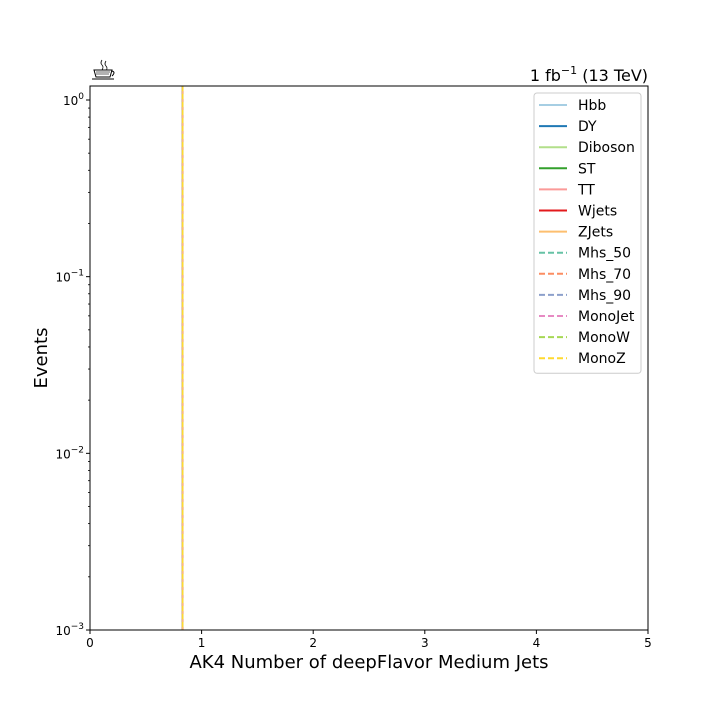 The width and height of the screenshot is (720, 720). Describe the element at coordinates (103, 69) in the screenshot. I see `coffee-cup-icon` at that location.